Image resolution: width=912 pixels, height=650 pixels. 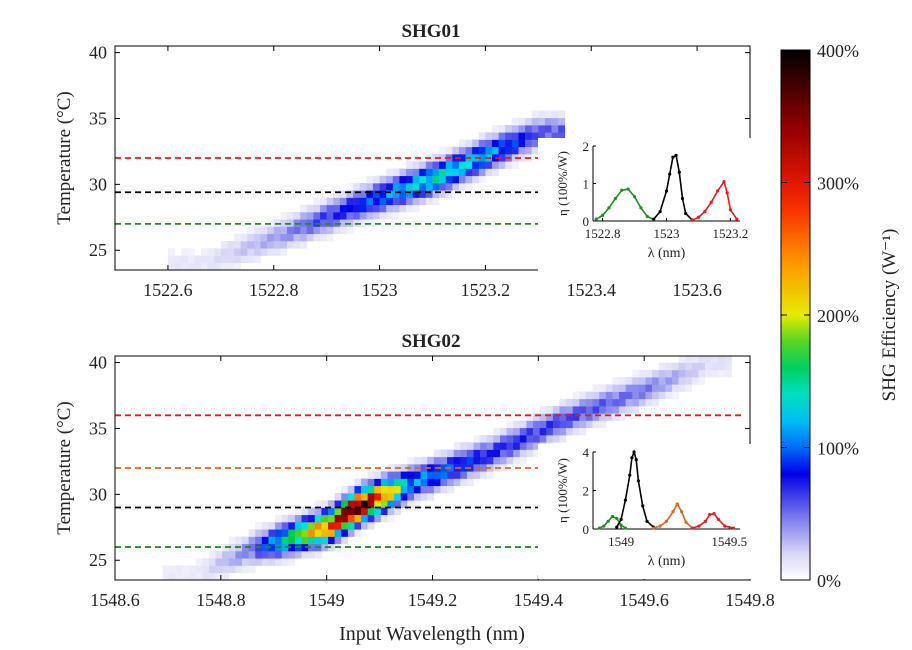 What do you see at coordinates (432, 634) in the screenshot?
I see `x-axis-label: Input Wavelength (nm)` at bounding box center [432, 634].